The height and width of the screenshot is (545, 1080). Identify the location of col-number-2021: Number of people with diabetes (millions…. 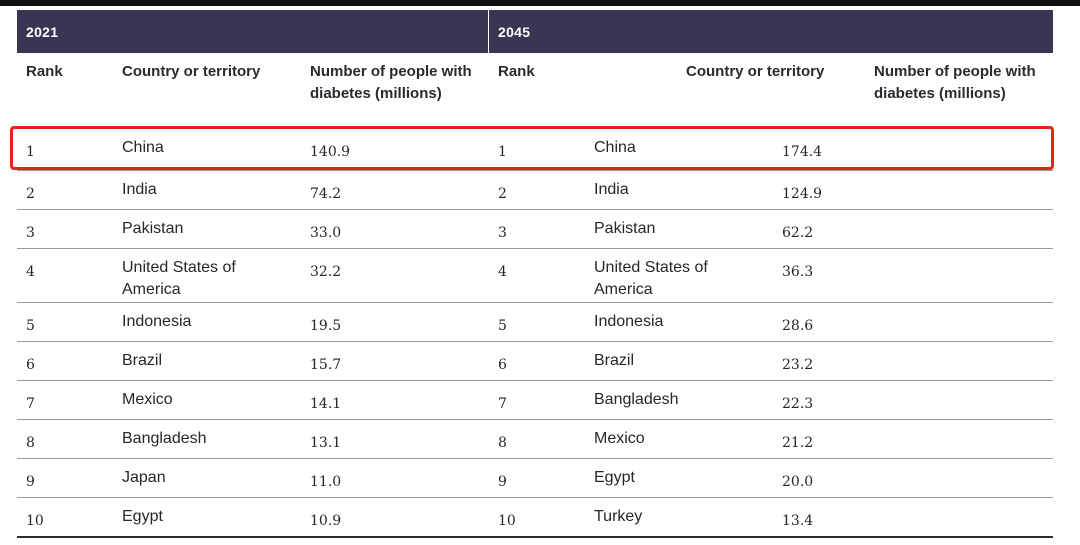
(391, 82).